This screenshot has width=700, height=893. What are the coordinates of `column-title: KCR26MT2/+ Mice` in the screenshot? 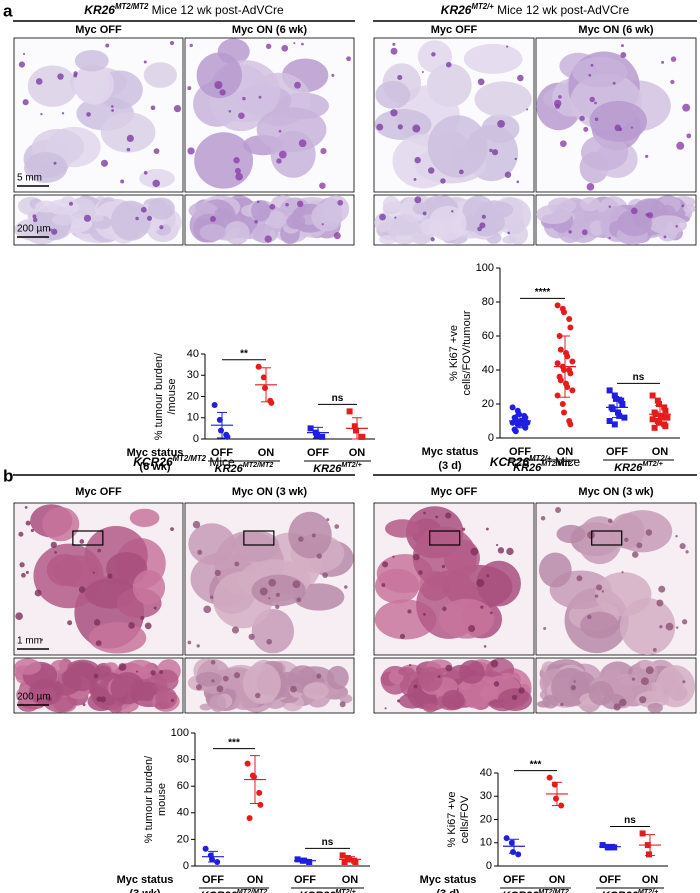 It's located at (535, 461).